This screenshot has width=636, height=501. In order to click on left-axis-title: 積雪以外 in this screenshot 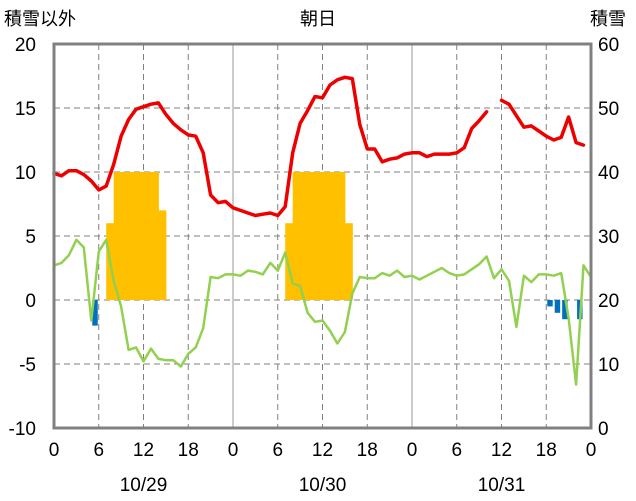, I will do `click(40, 19)`.